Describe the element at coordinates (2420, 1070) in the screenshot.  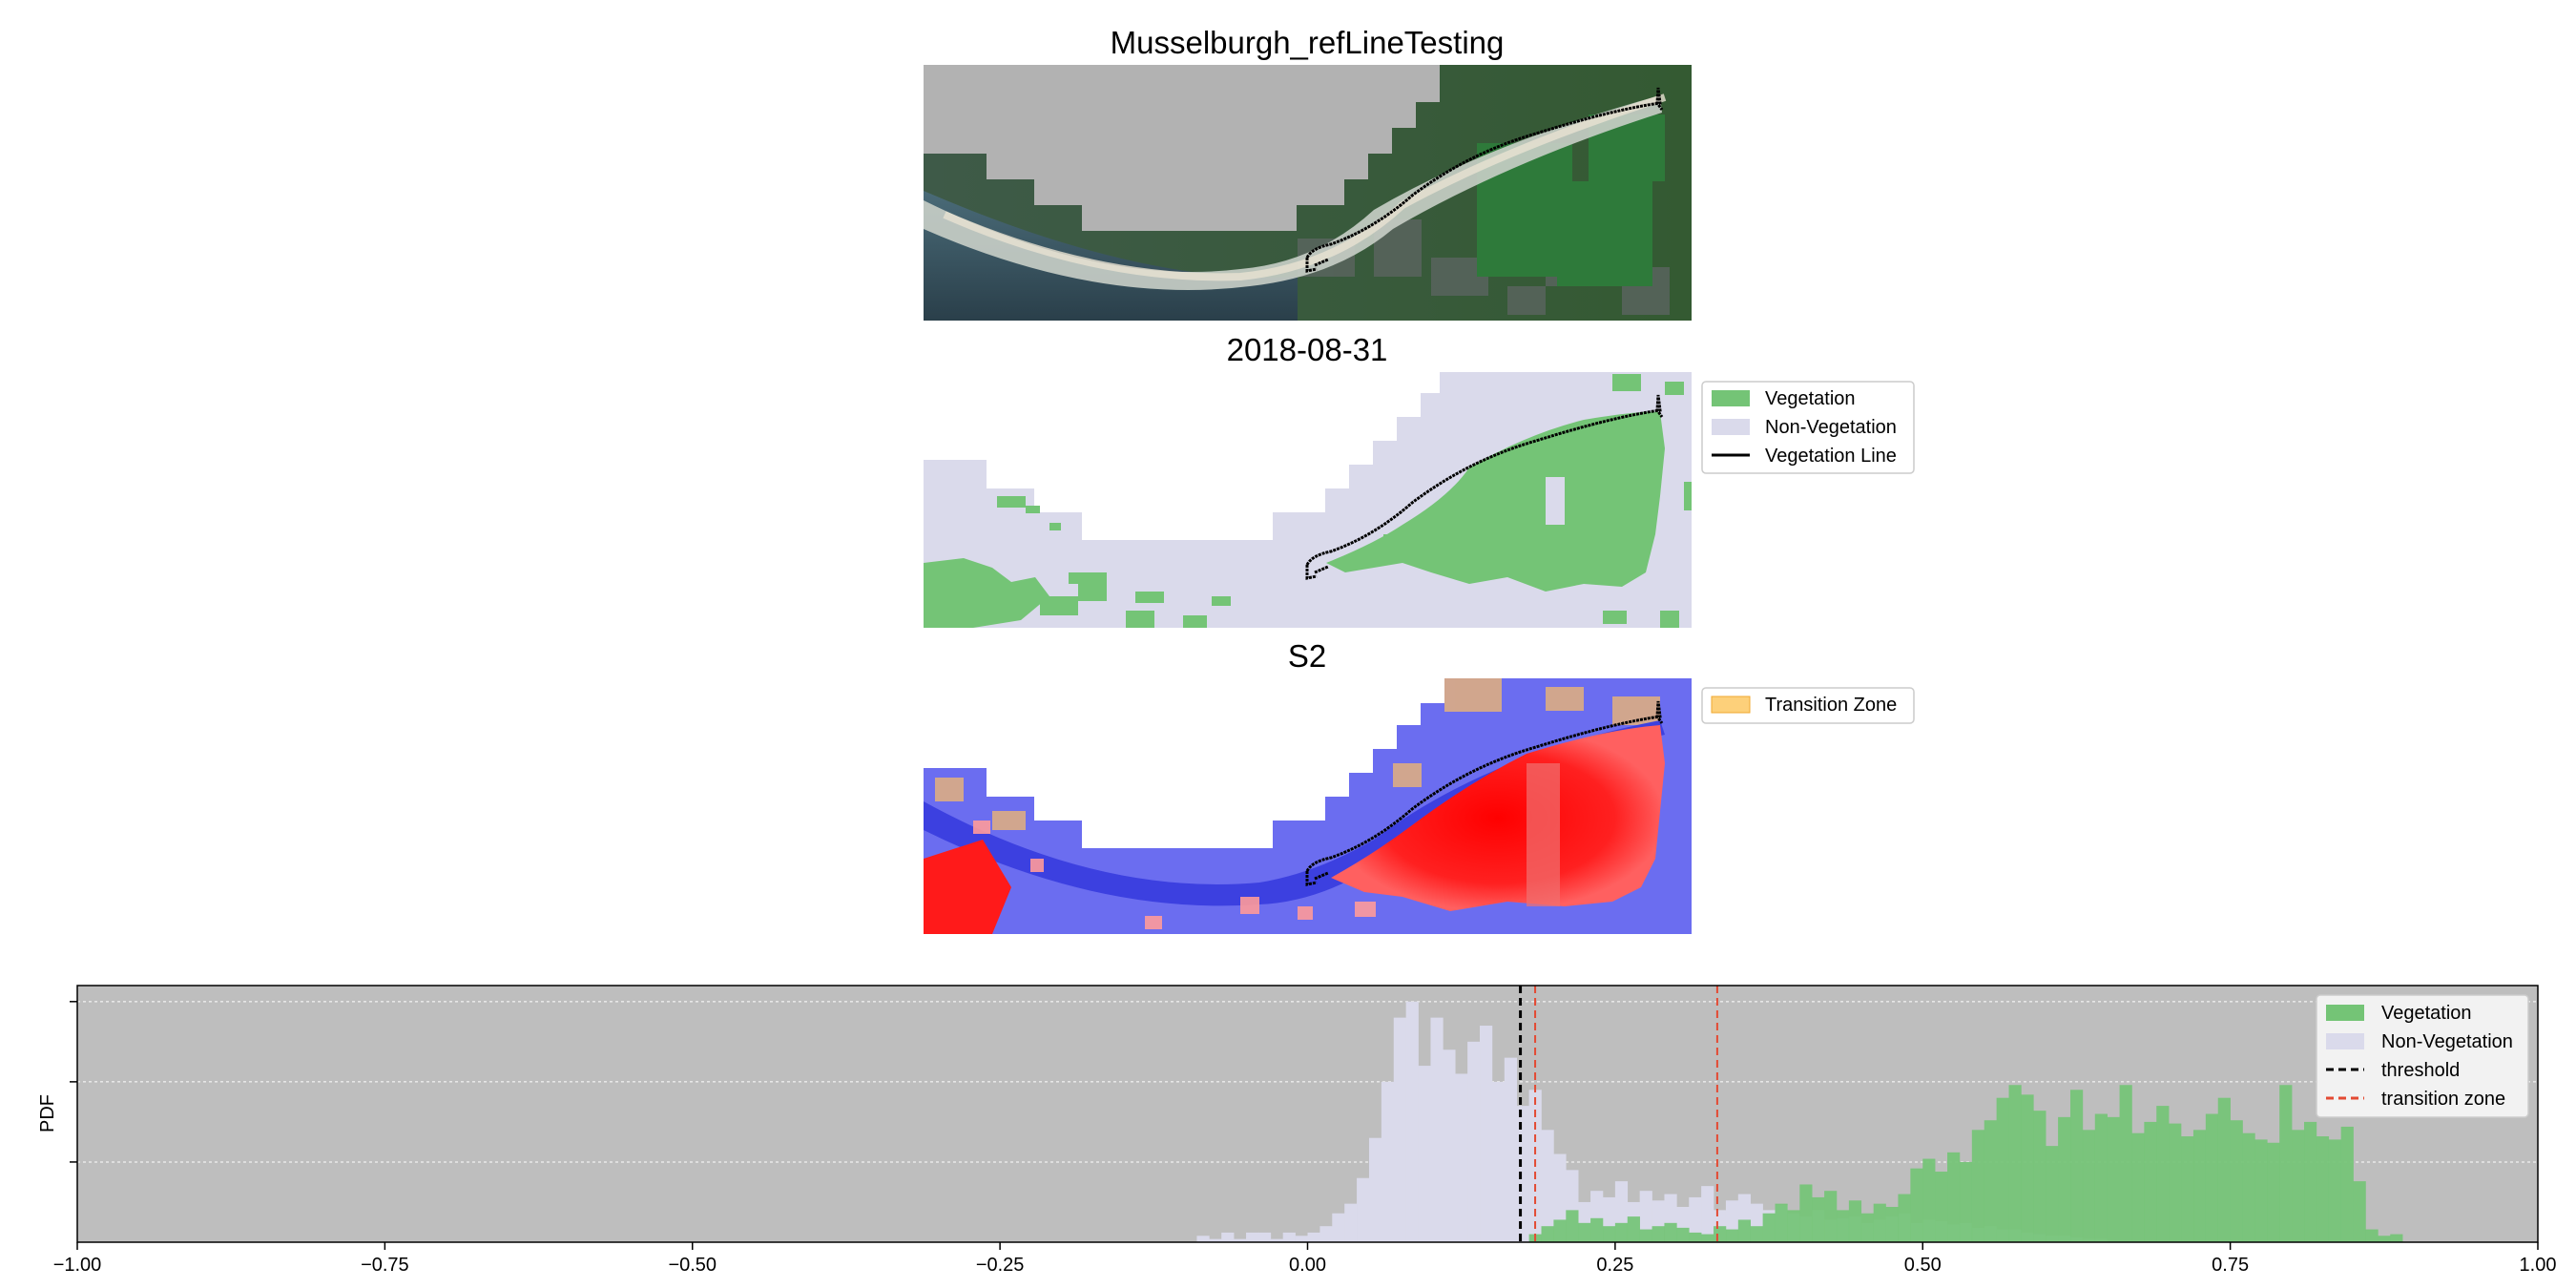
I see `hist-legend-threshold: threshold` at that location.